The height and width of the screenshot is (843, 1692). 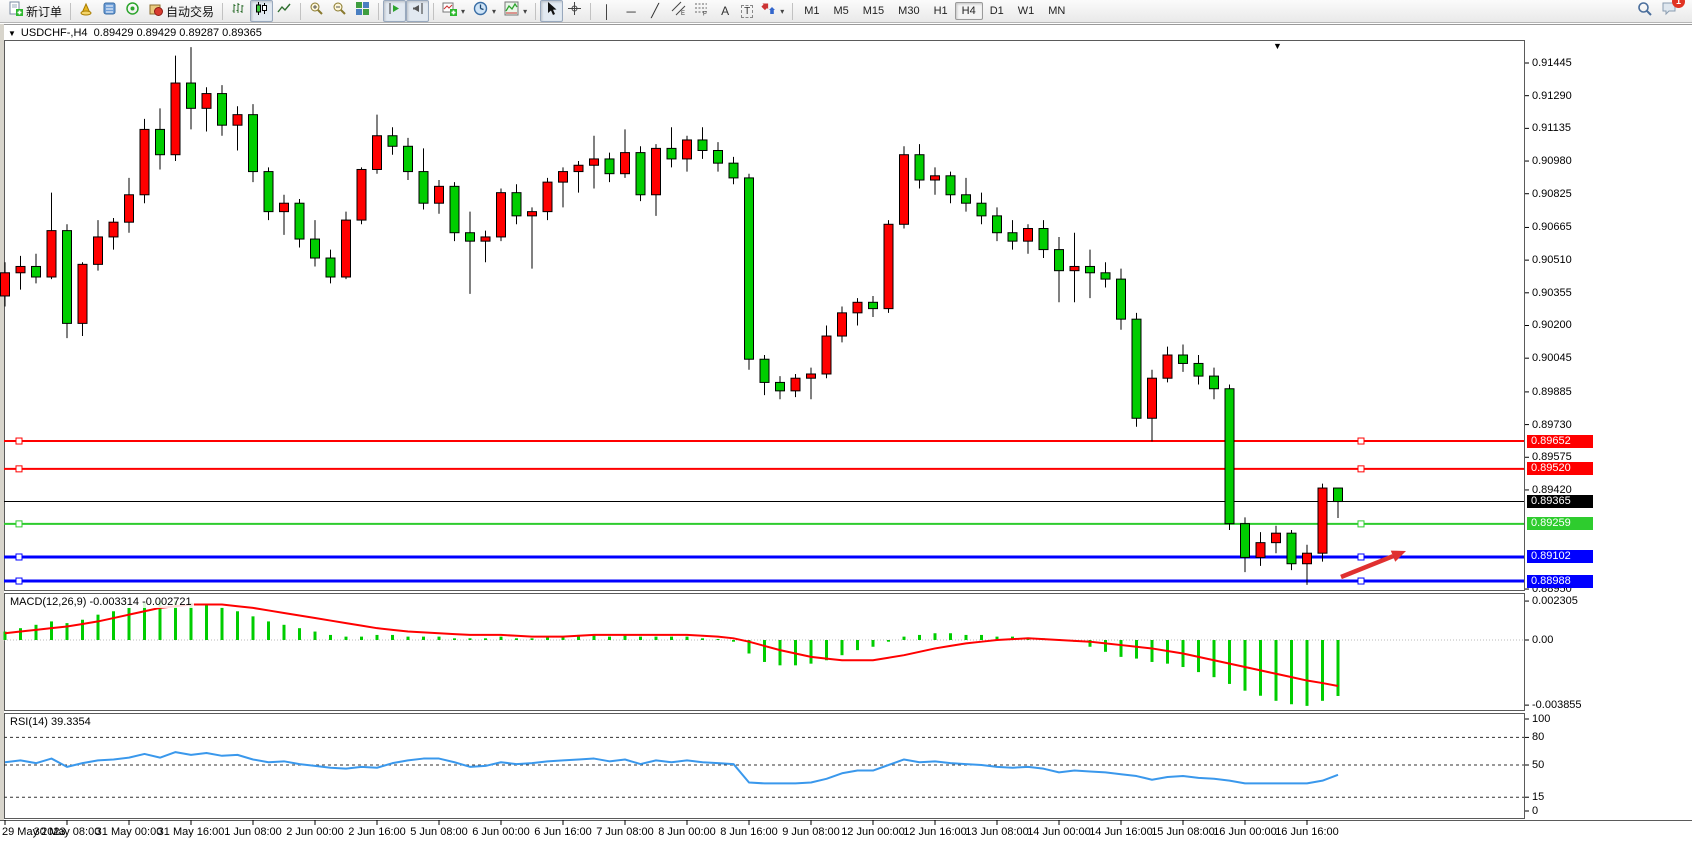 What do you see at coordinates (238, 11) in the screenshot?
I see `bar-chart-button` at bounding box center [238, 11].